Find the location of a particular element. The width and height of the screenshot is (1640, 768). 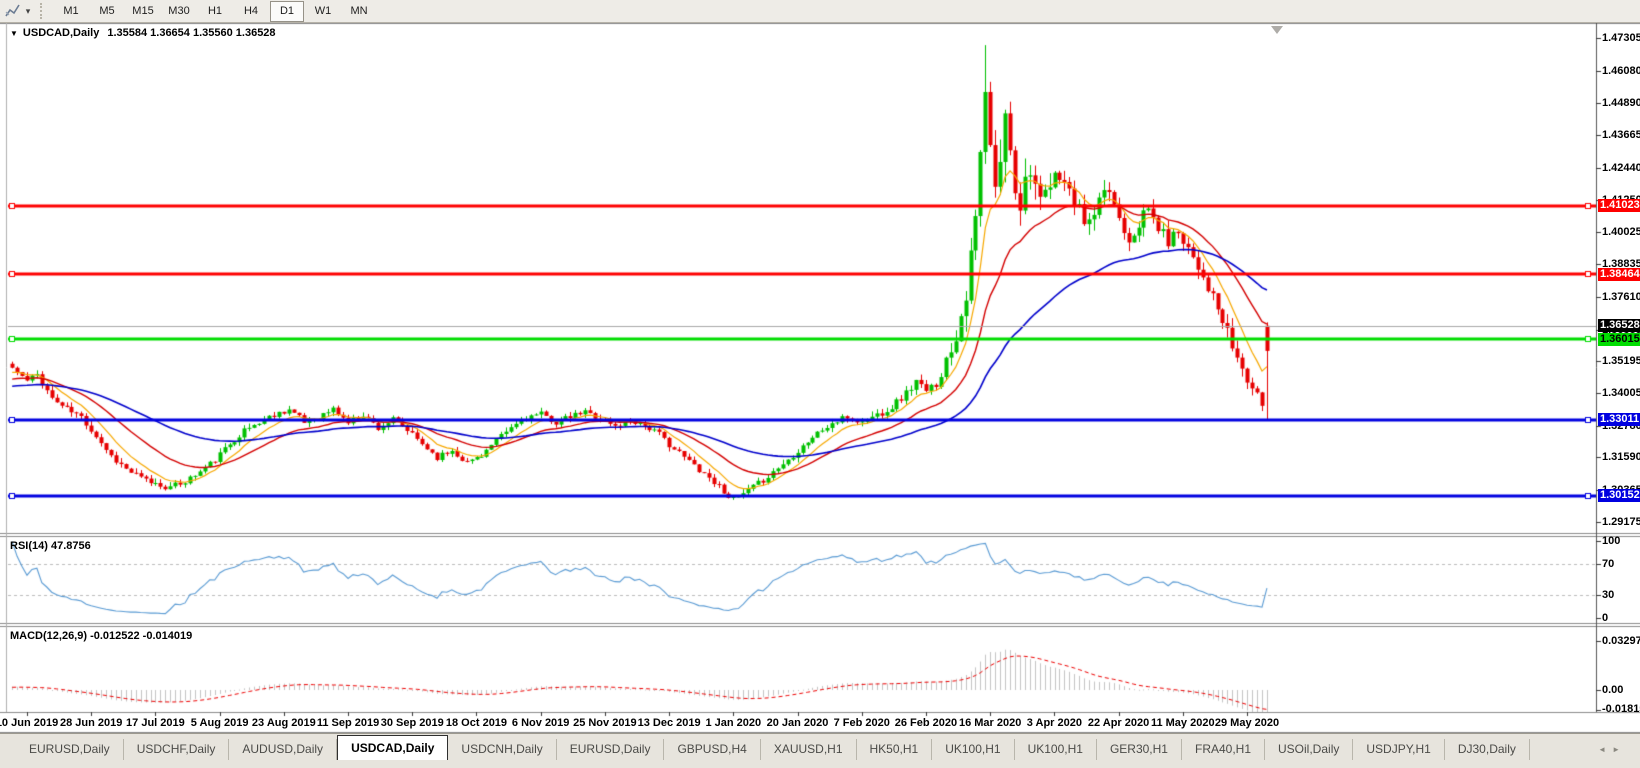

tab-xauusd-h1: XAUUSD,H1 is located at coordinates (809, 749).